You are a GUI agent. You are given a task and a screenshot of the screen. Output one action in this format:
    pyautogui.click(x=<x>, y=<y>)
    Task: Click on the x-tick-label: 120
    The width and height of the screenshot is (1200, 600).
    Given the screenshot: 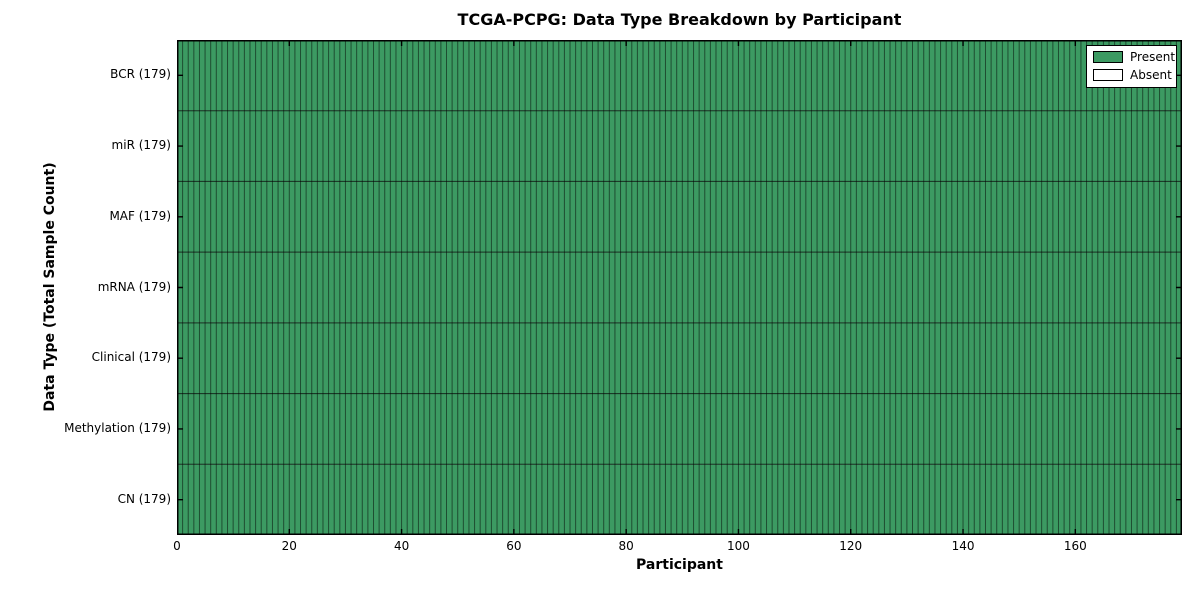 What is the action you would take?
    pyautogui.click(x=851, y=546)
    